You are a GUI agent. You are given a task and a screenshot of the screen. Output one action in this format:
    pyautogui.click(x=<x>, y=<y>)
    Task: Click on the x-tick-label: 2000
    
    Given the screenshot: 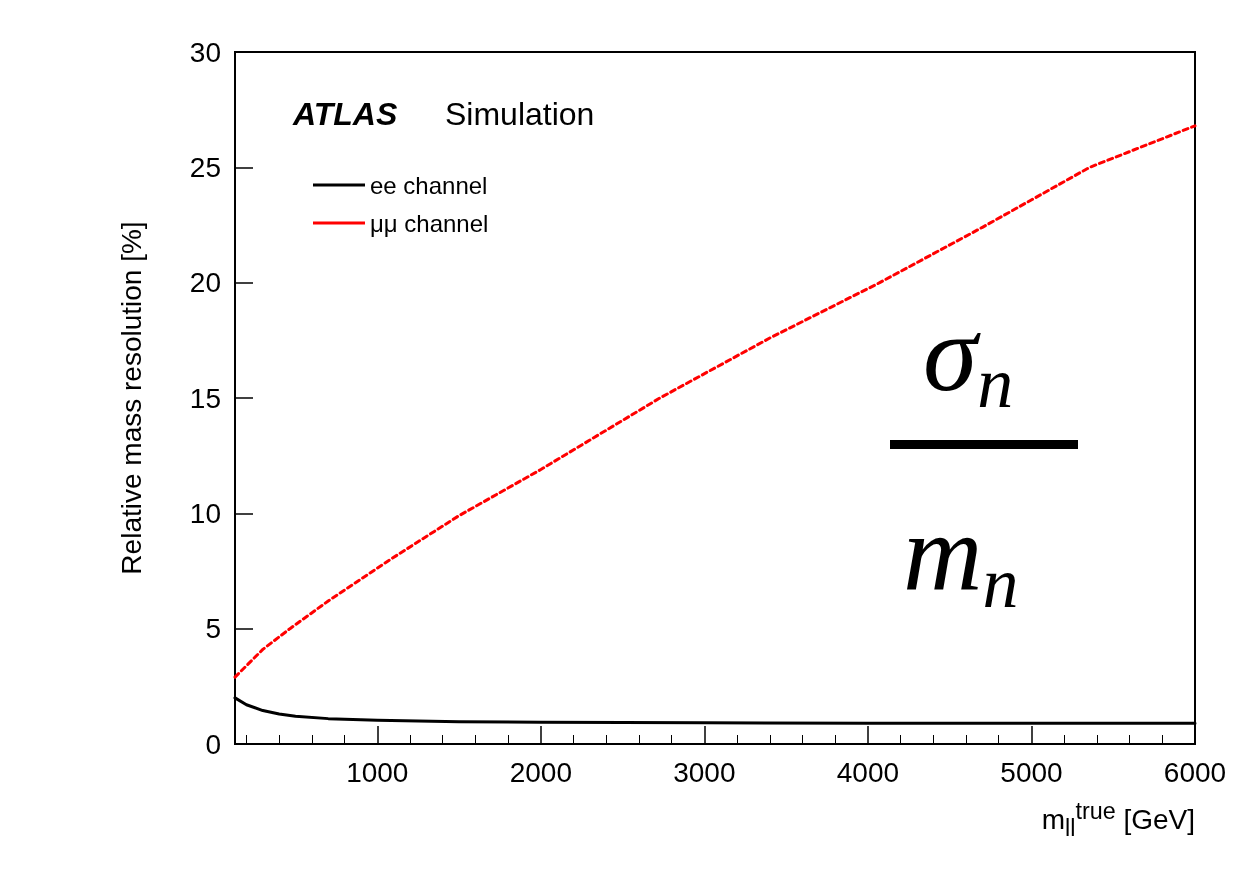 What is the action you would take?
    pyautogui.click(x=540, y=772)
    